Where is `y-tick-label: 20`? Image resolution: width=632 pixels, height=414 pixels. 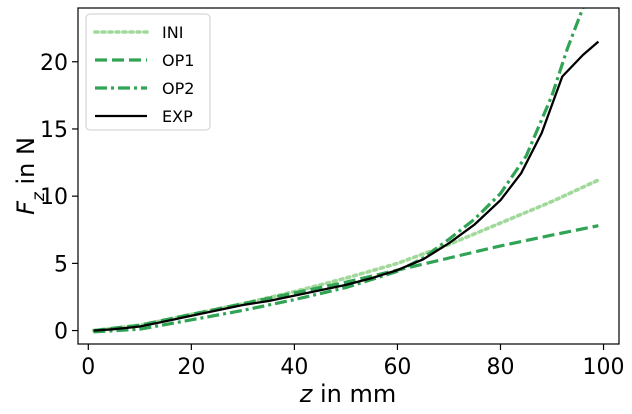
y-tick-label: 20 is located at coordinates (54, 63).